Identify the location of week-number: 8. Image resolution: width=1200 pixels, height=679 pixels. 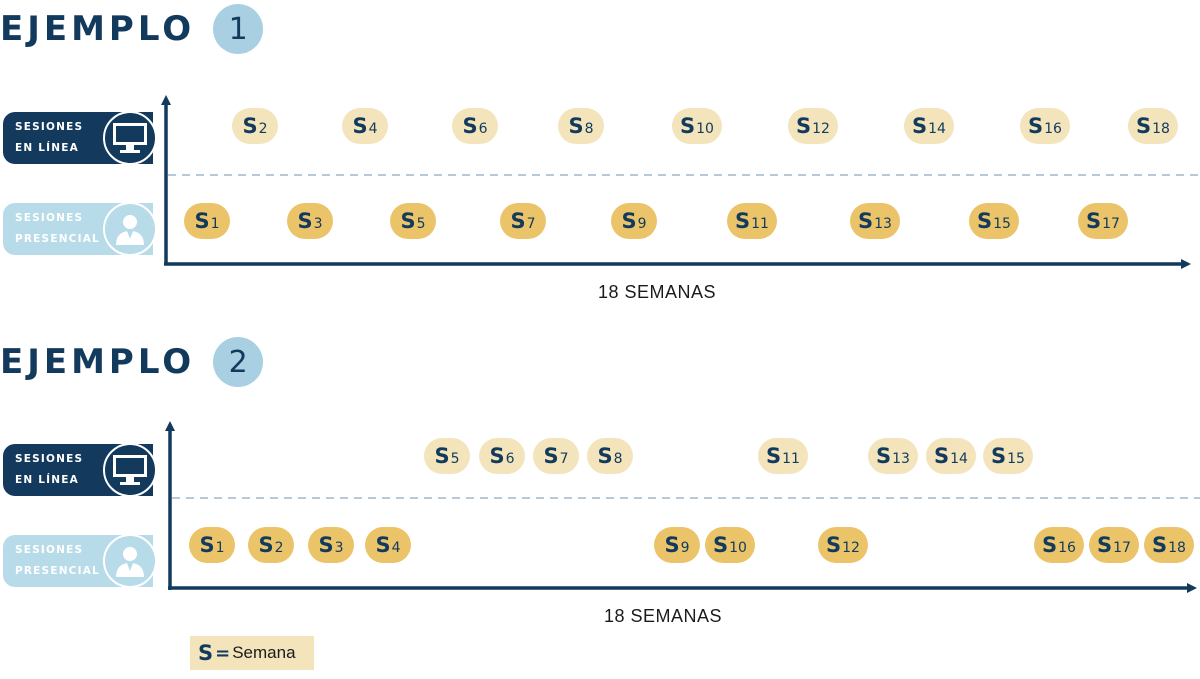
(589, 129).